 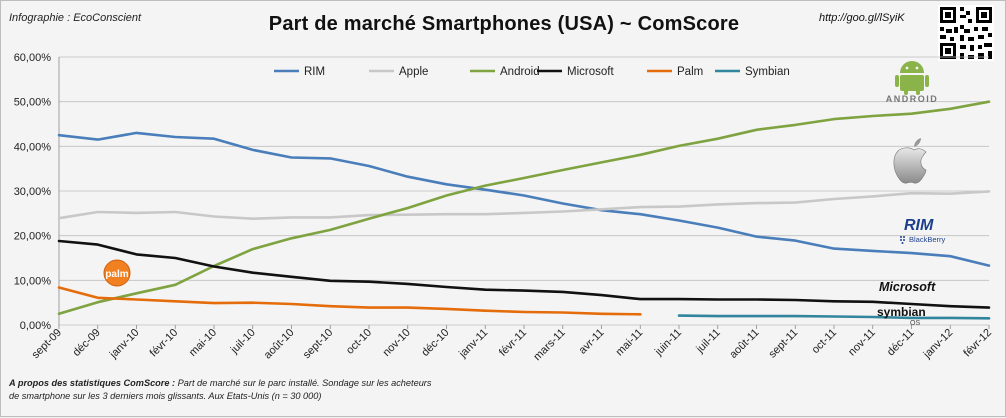 I want to click on x-tick-label: juil-10, so click(x=243, y=342).